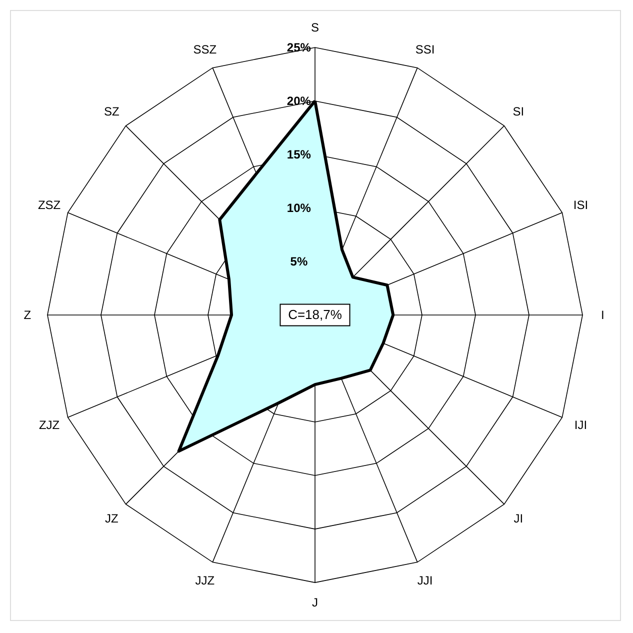 Image resolution: width=633 pixels, height=633 pixels. What do you see at coordinates (518, 111) in the screenshot?
I see `spoke-label: SI` at bounding box center [518, 111].